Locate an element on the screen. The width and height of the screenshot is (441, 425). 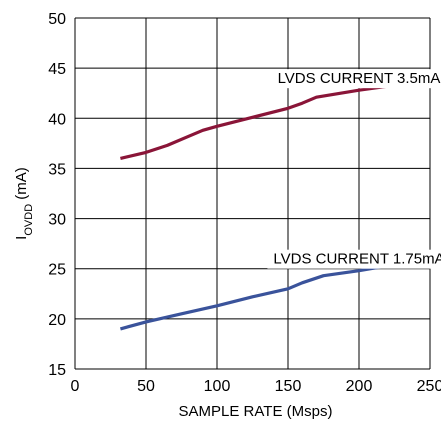
y-tick-label: 35 is located at coordinates (57, 169).